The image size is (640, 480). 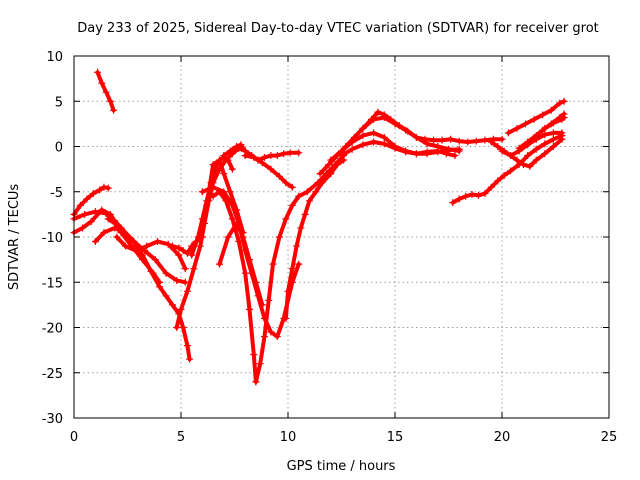 I want to click on x-axis-label: GPS time / hours, so click(x=341, y=466).